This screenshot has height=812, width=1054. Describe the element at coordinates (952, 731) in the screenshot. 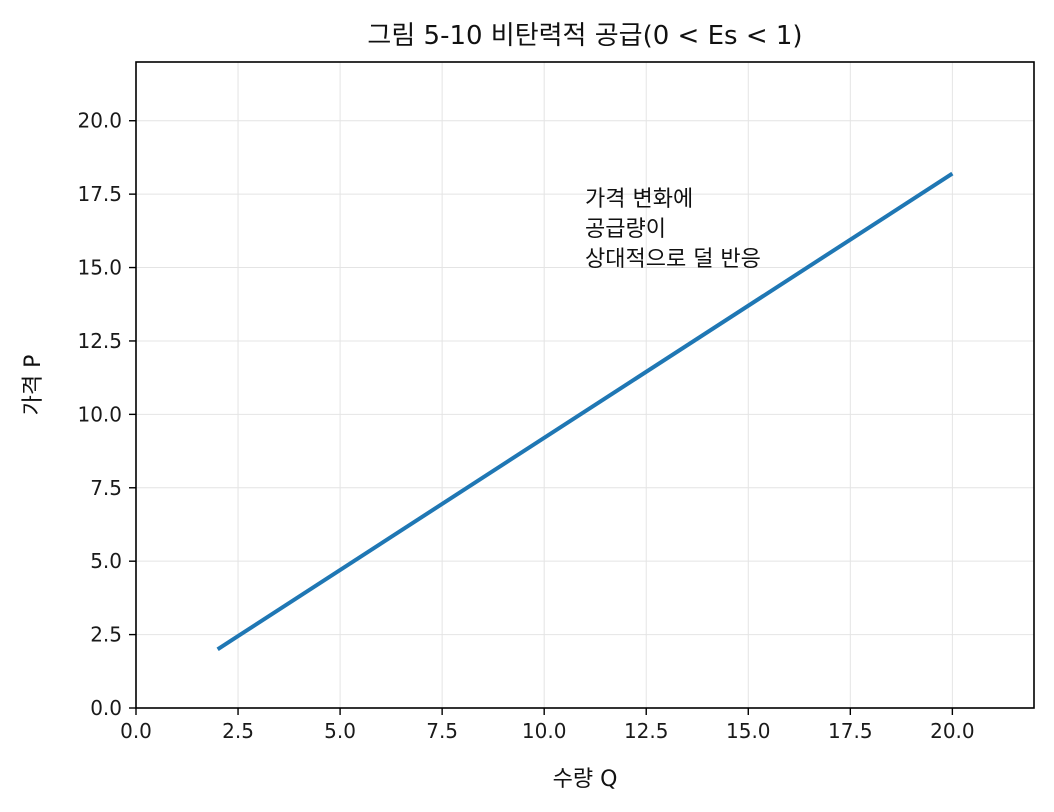

I see `x-tick-label: 20.0` at that location.